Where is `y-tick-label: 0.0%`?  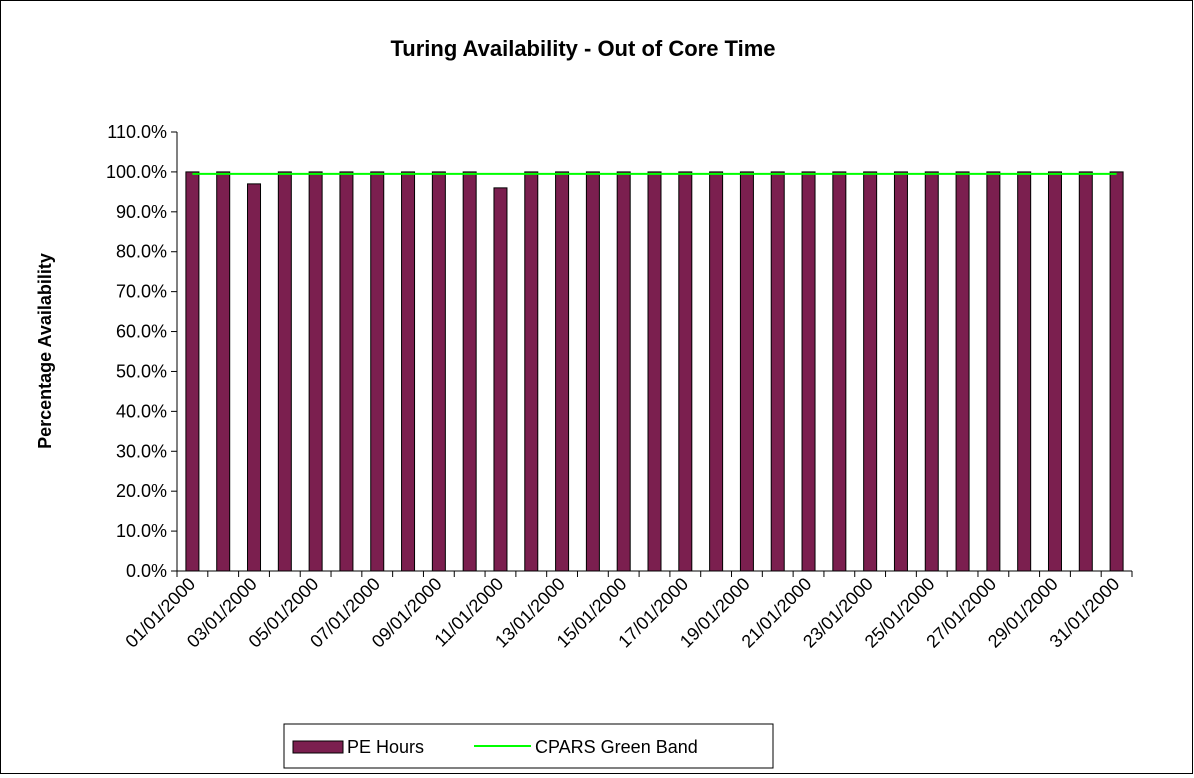
y-tick-label: 0.0% is located at coordinates (146, 571).